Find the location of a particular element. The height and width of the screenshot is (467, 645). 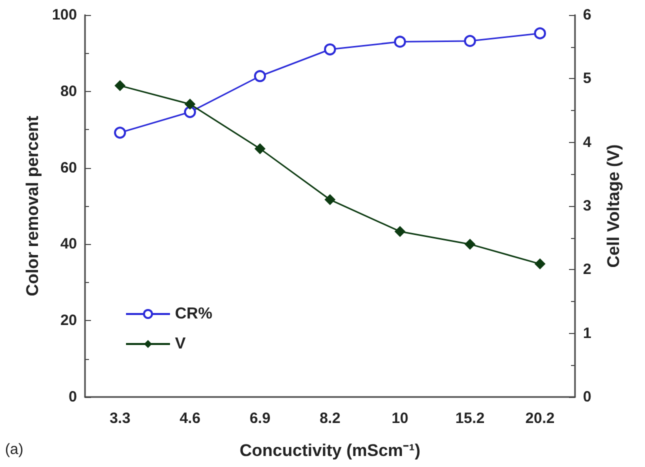

y-tick-label: 100 is located at coordinates (64, 15).